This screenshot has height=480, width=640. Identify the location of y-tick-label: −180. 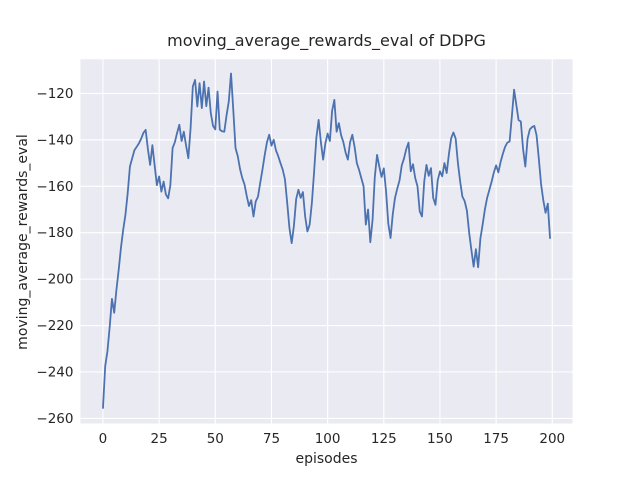
(54, 233).